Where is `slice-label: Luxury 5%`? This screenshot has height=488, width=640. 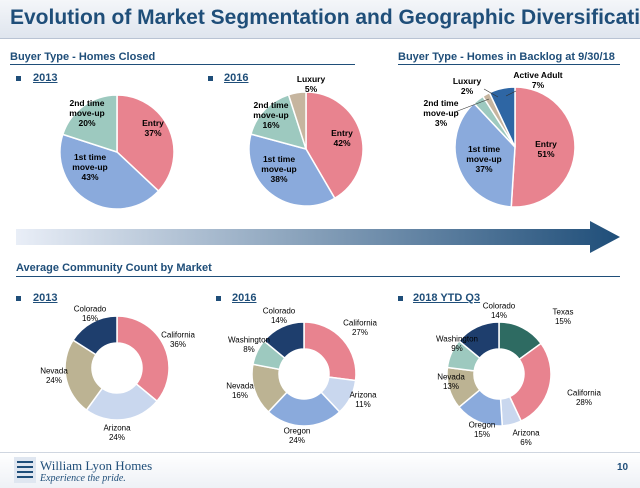 slice-label: Luxury 5% is located at coordinates (311, 84).